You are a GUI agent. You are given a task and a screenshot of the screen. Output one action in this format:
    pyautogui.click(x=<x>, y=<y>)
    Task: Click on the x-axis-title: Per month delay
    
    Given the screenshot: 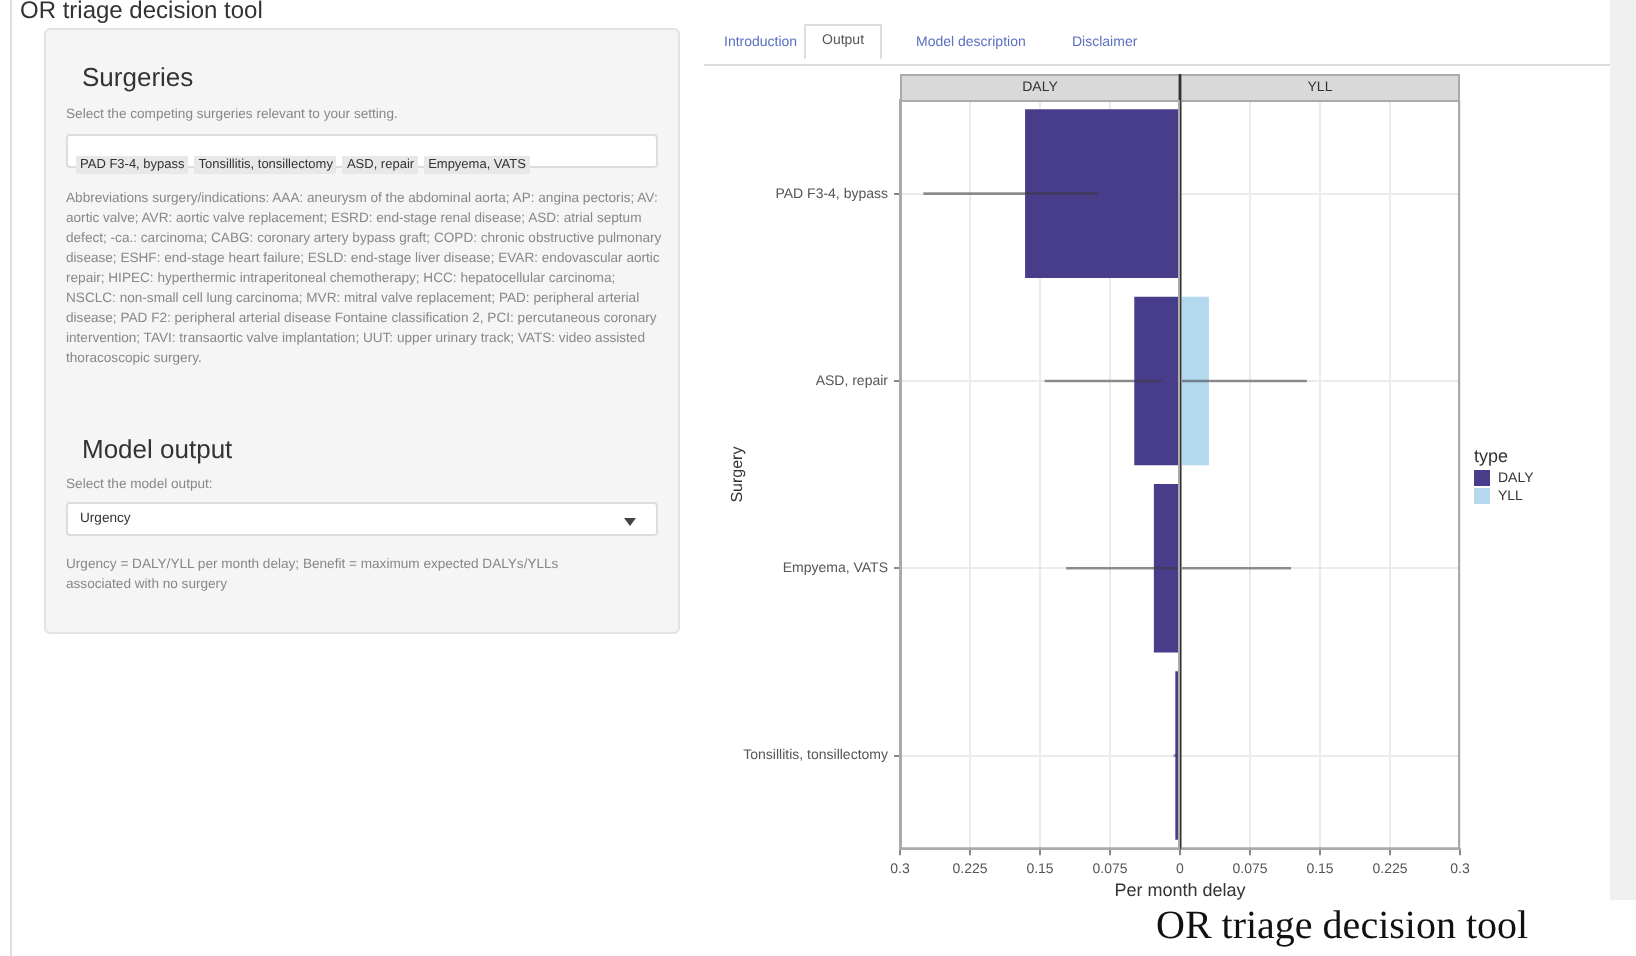 What is the action you would take?
    pyautogui.click(x=1180, y=890)
    